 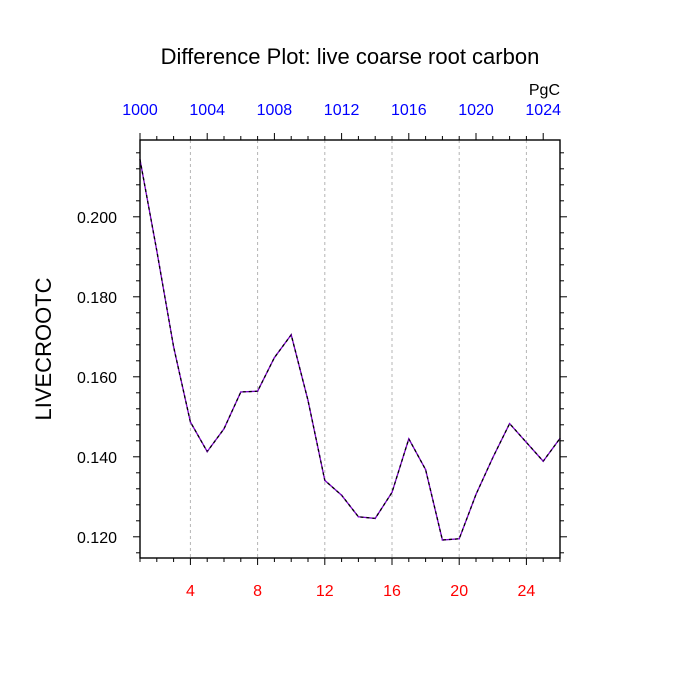 What do you see at coordinates (409, 110) in the screenshot?
I see `top-tick-label: 1016` at bounding box center [409, 110].